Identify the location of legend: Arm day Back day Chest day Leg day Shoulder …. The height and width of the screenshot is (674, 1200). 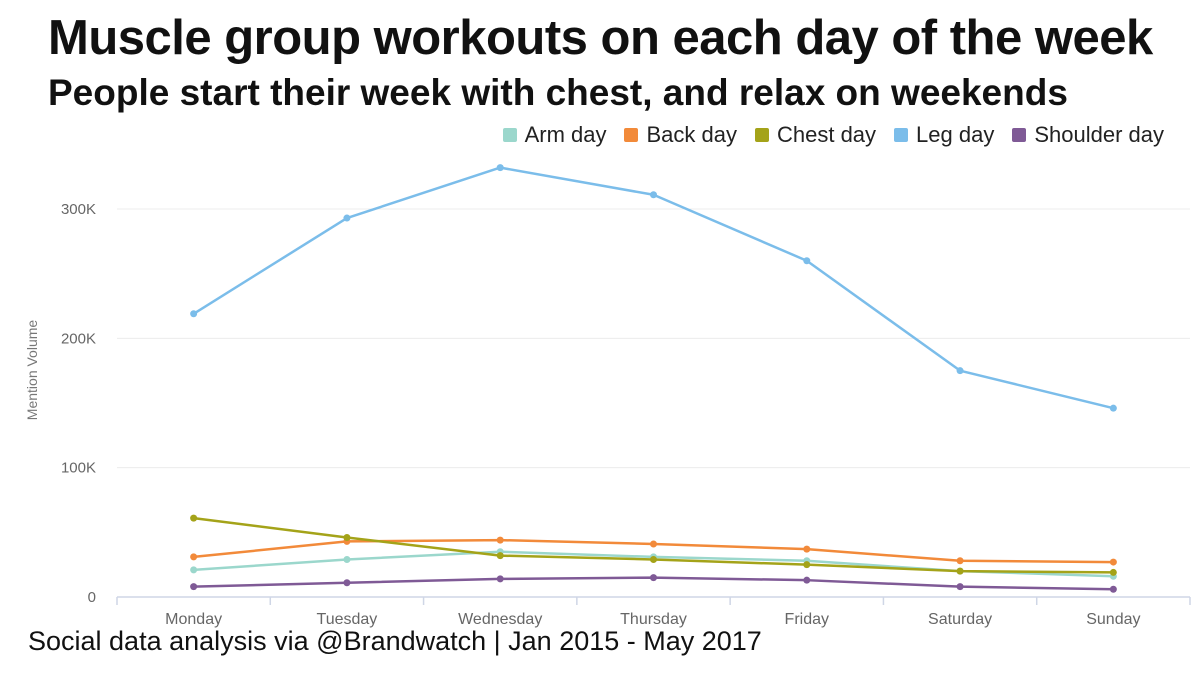
(833, 135).